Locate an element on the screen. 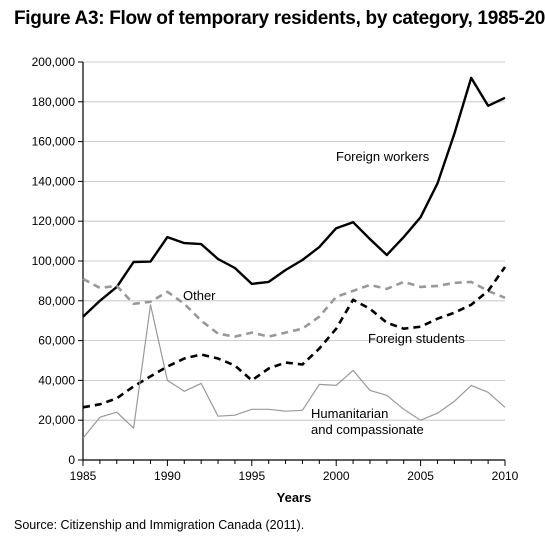  x-tick-label: 1985 is located at coordinates (83, 476).